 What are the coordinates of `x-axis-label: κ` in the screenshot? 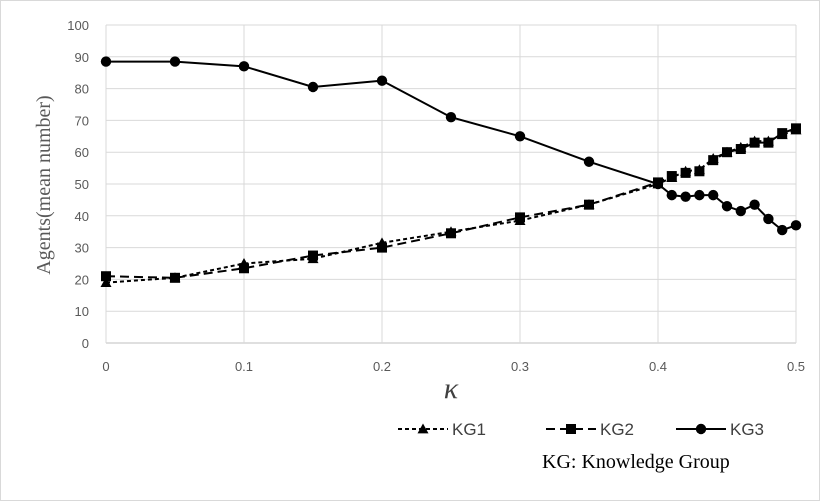 It's located at (451, 388).